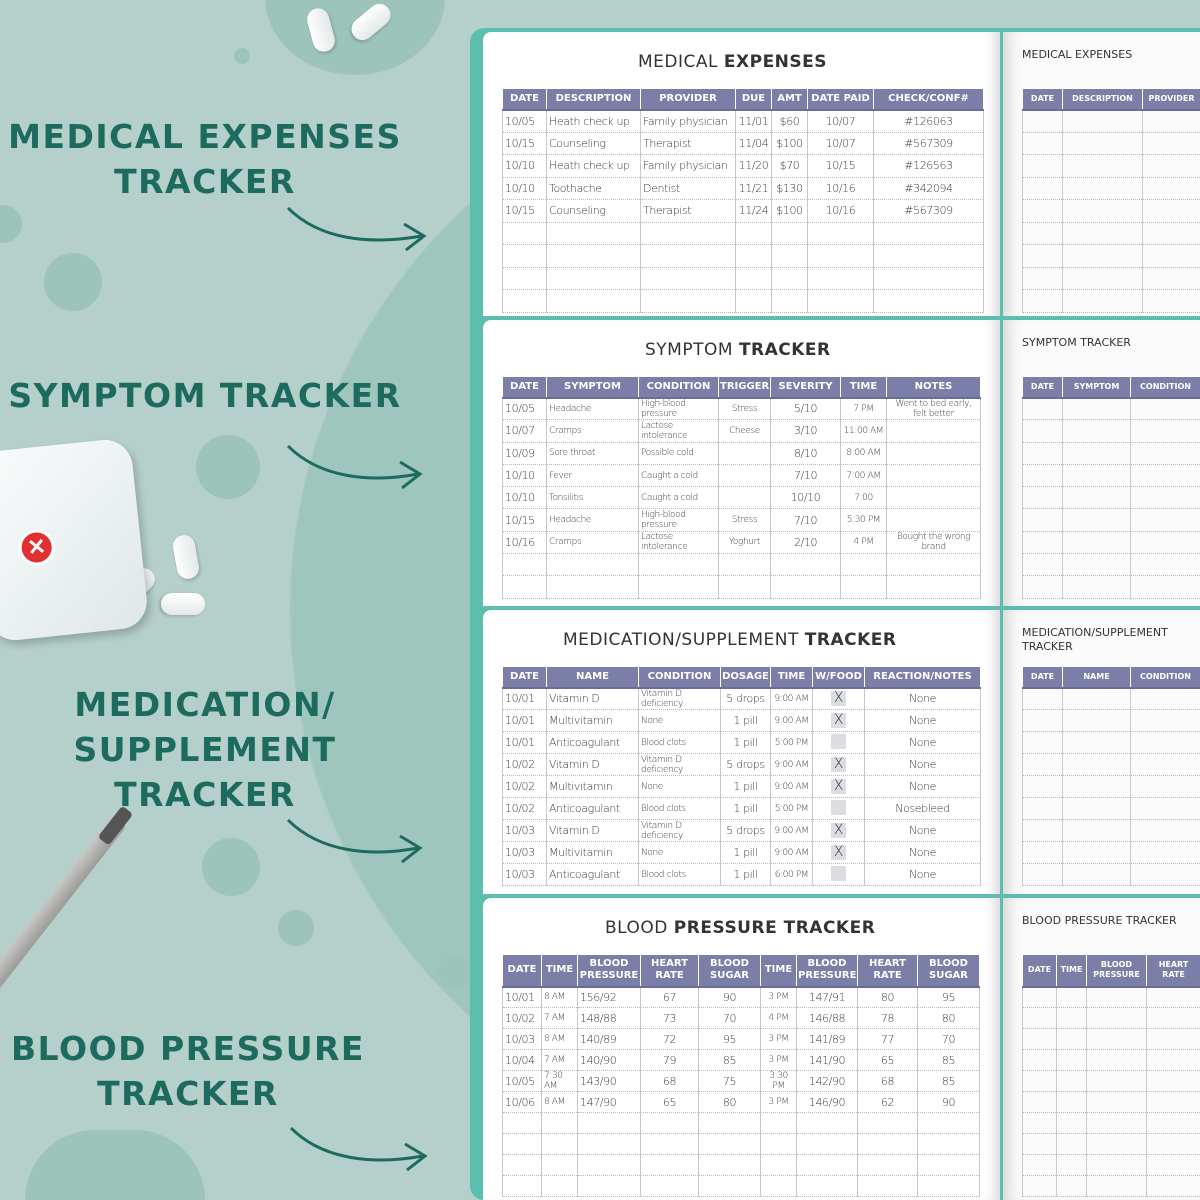  What do you see at coordinates (738, 350) in the screenshot?
I see `page-title: SYMPTOM TRACKER` at bounding box center [738, 350].